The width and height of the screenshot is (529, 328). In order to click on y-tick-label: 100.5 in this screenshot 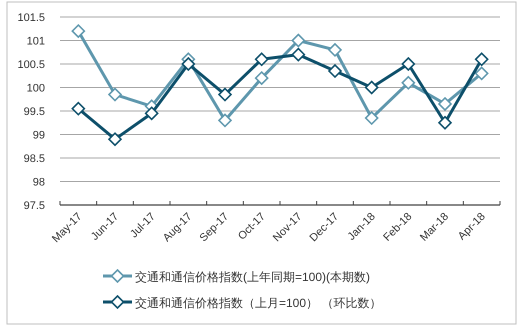, I will do `click(31, 65)`.